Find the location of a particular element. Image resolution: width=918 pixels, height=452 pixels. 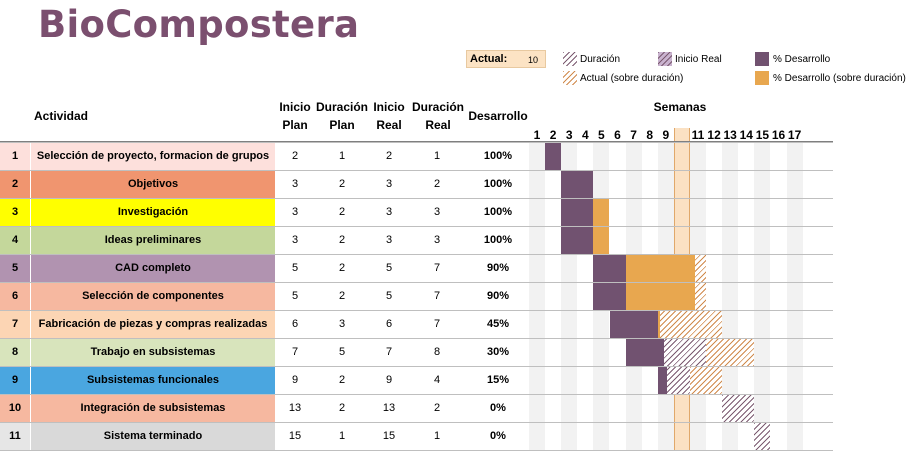

desarrollo-value: 45% is located at coordinates (498, 324).